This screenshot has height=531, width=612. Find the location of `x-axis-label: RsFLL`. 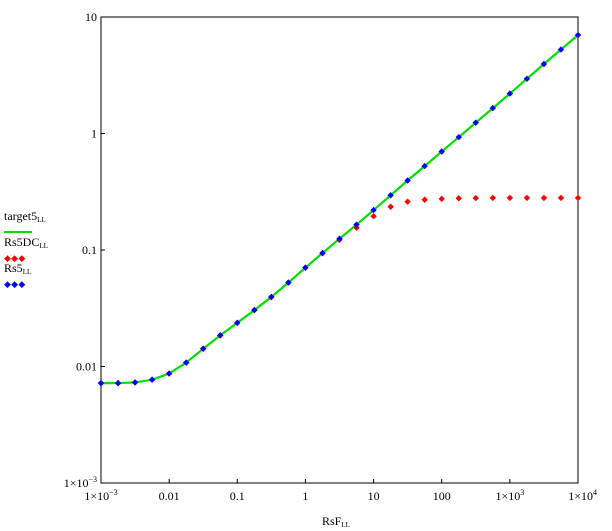

x-axis-label: RsFLL is located at coordinates (336, 521).